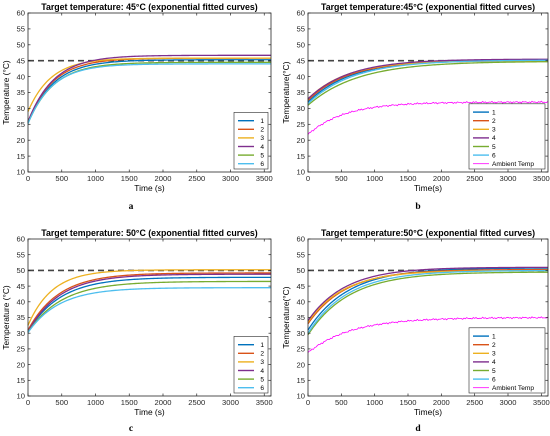  I want to click on y-tick-label: 50, so click(21, 45).